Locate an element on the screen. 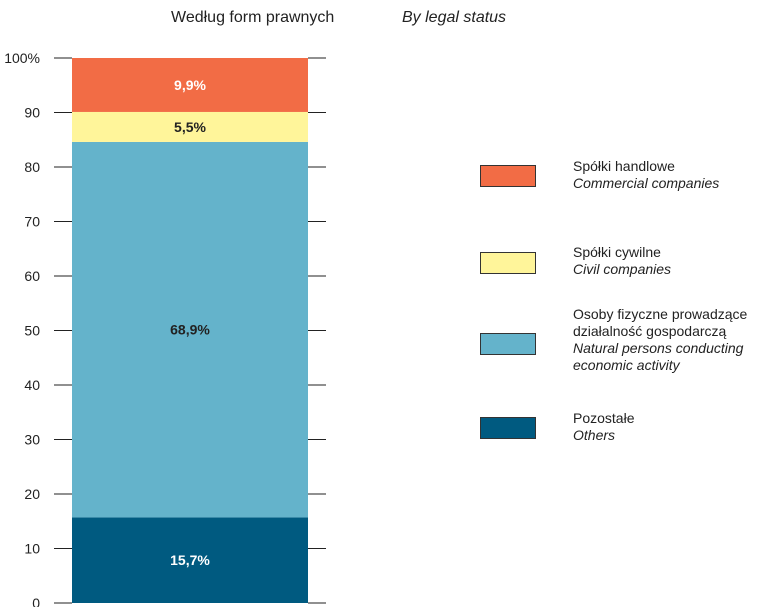 The width and height of the screenshot is (775, 607). y-tick-label: 90 is located at coordinates (32, 113).